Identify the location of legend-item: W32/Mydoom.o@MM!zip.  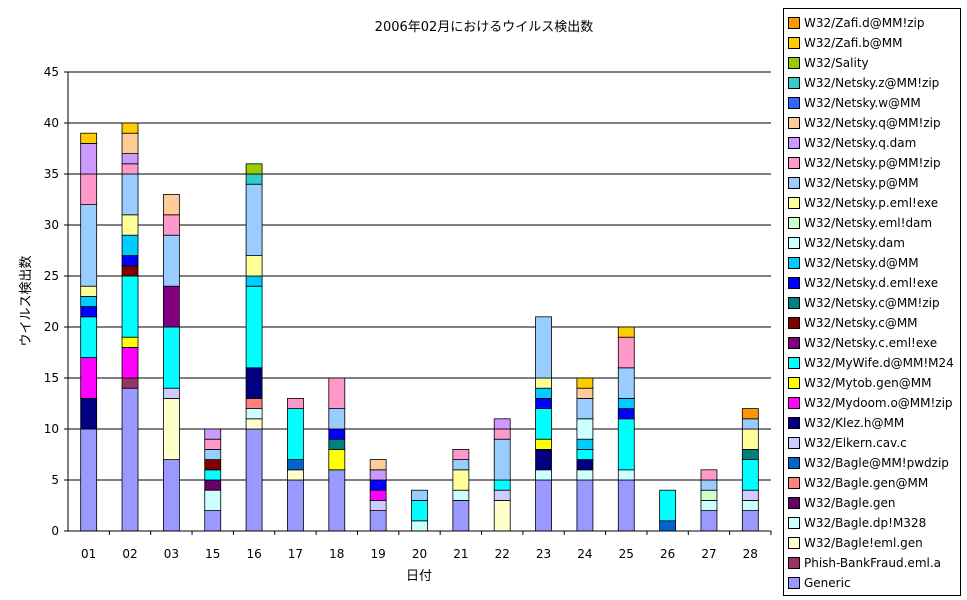
(870, 403).